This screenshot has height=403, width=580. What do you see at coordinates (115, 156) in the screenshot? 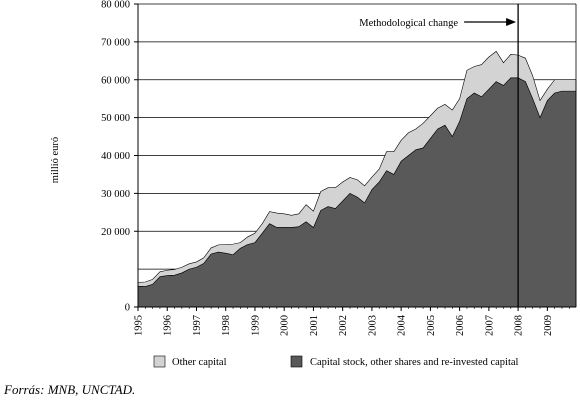
I see `y-tick-label: 40 000` at bounding box center [115, 156].